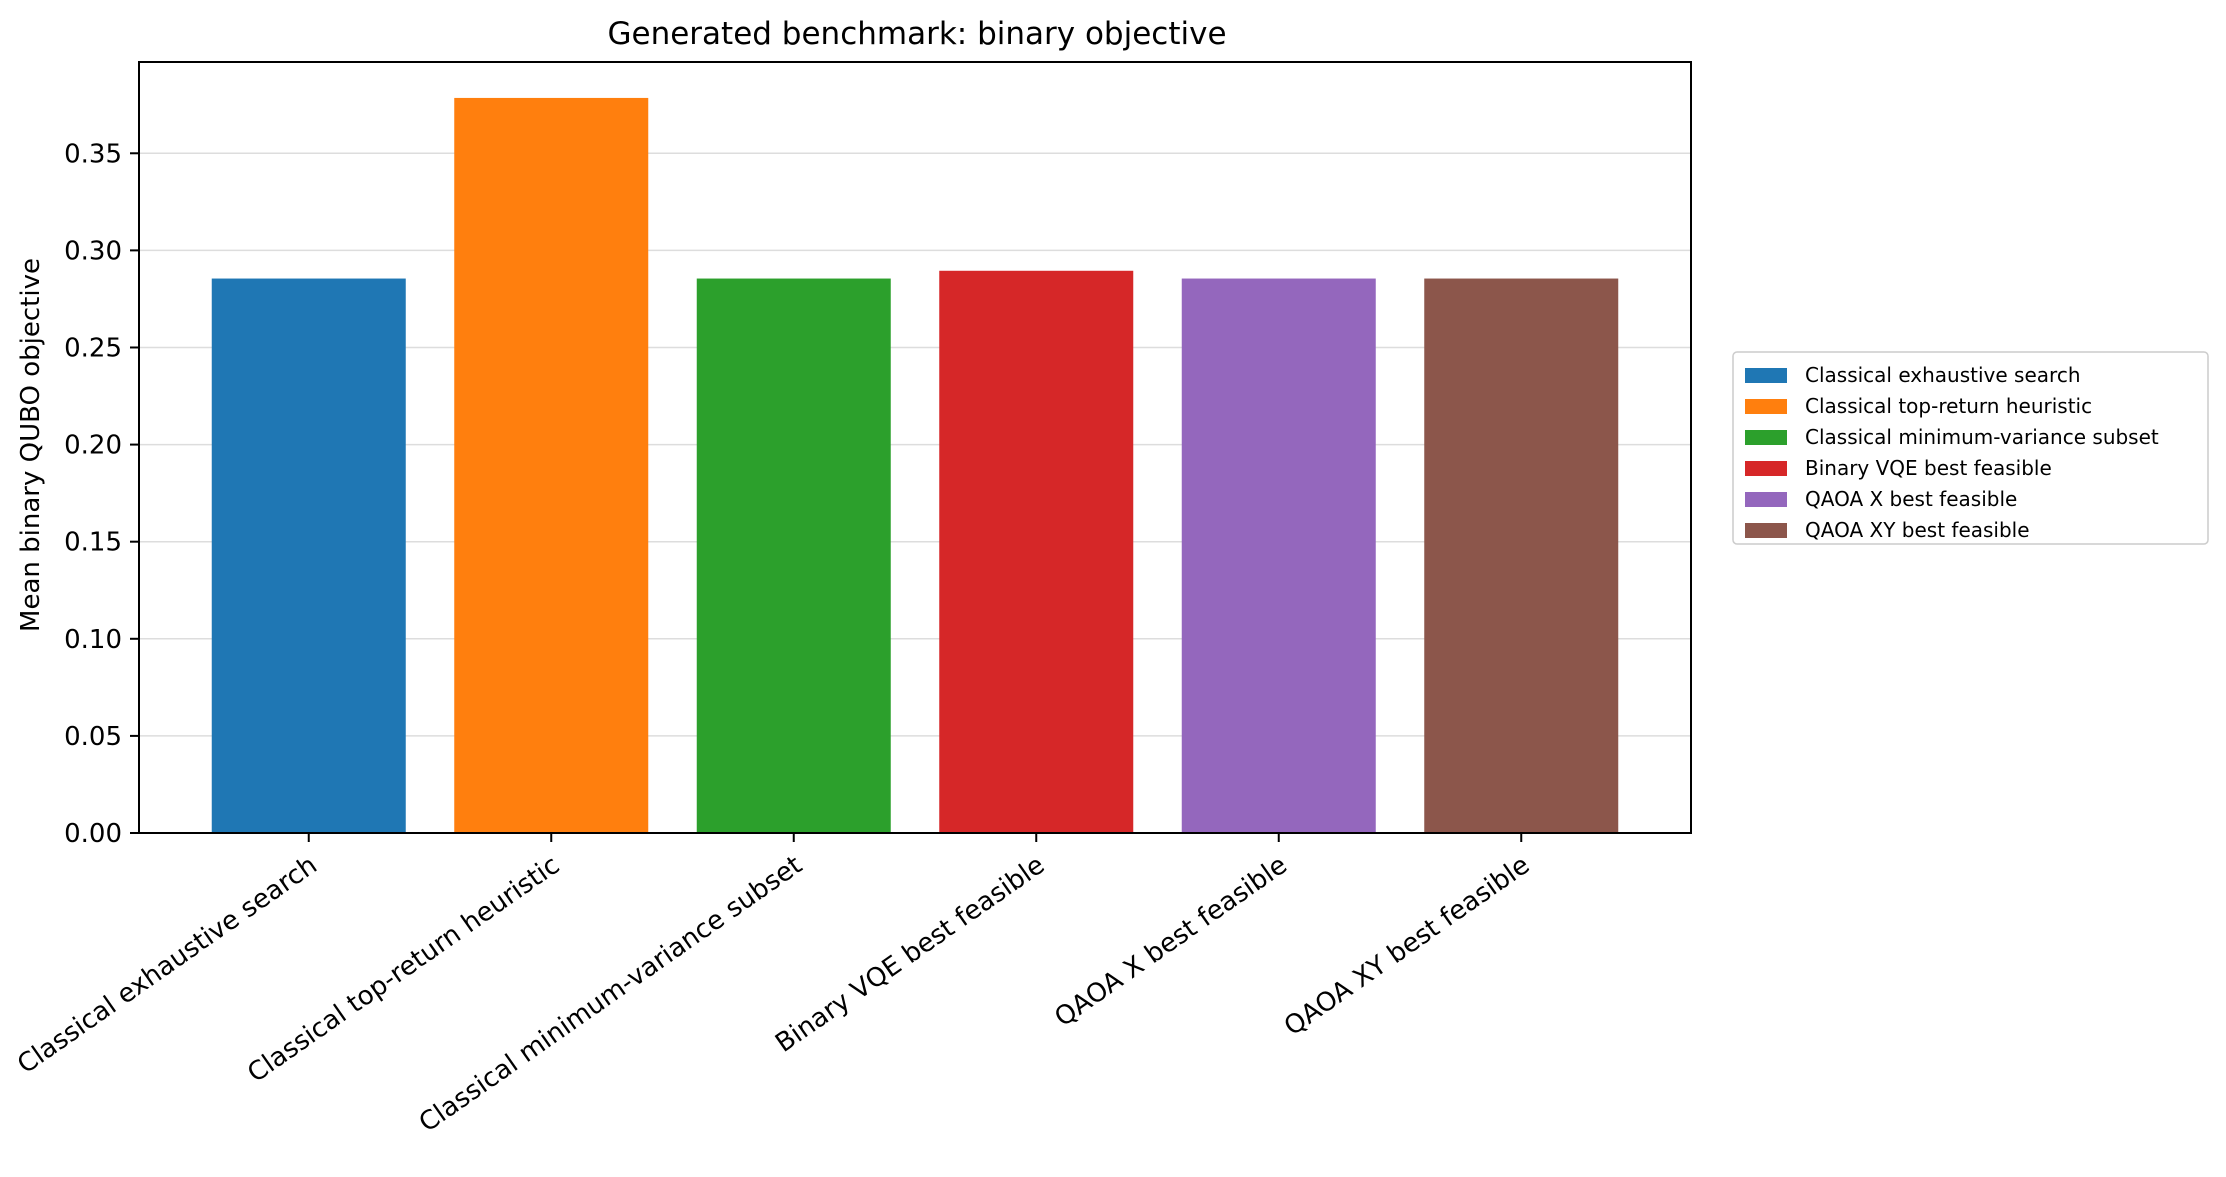 The width and height of the screenshot is (2226, 1177). What do you see at coordinates (916, 34) in the screenshot?
I see `chart-title: Generated benchmark: binary objective` at bounding box center [916, 34].